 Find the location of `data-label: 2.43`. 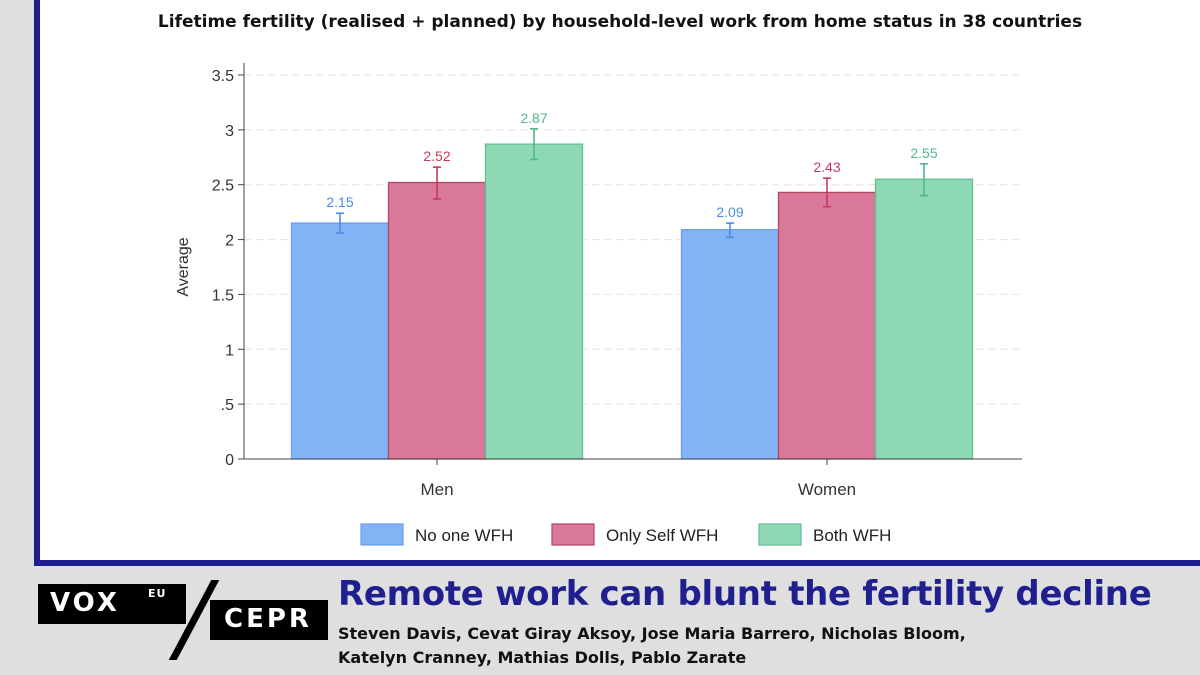

data-label: 2.43 is located at coordinates (826, 167).